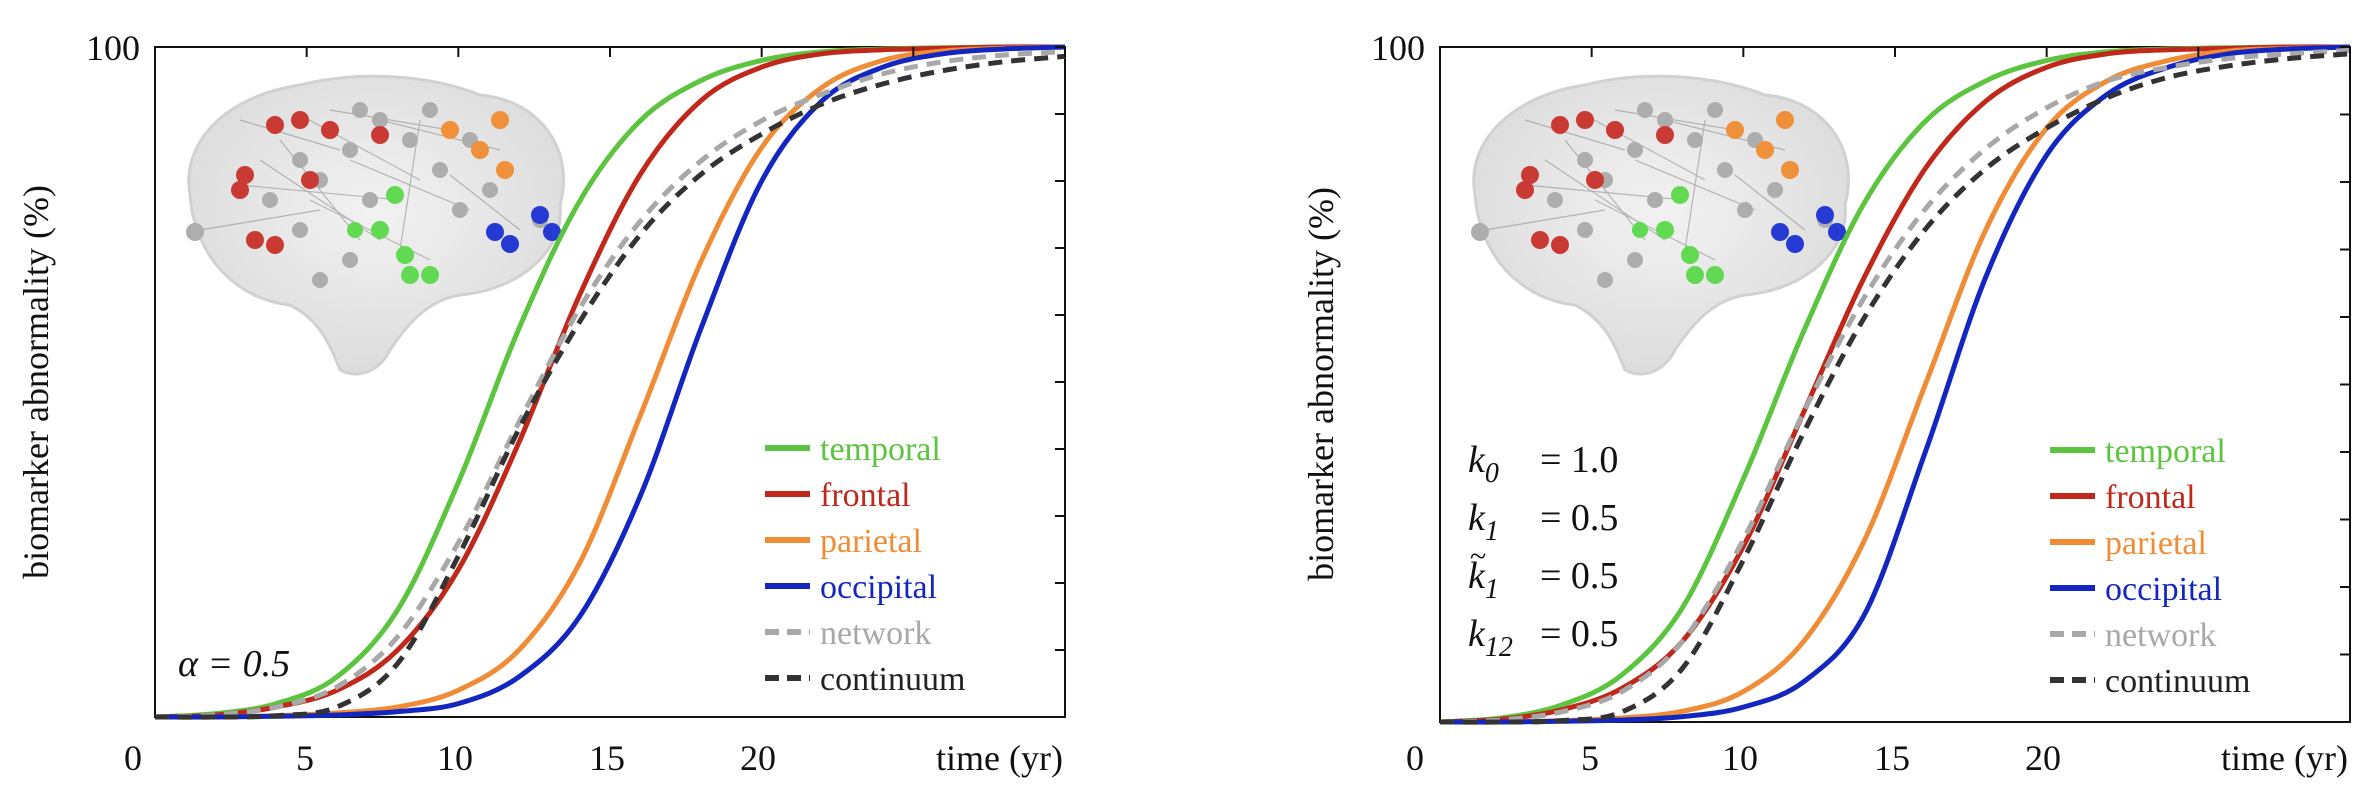 Image resolution: width=2355 pixels, height=800 pixels. I want to click on alpha-annotation: α = 0.5, so click(234, 664).